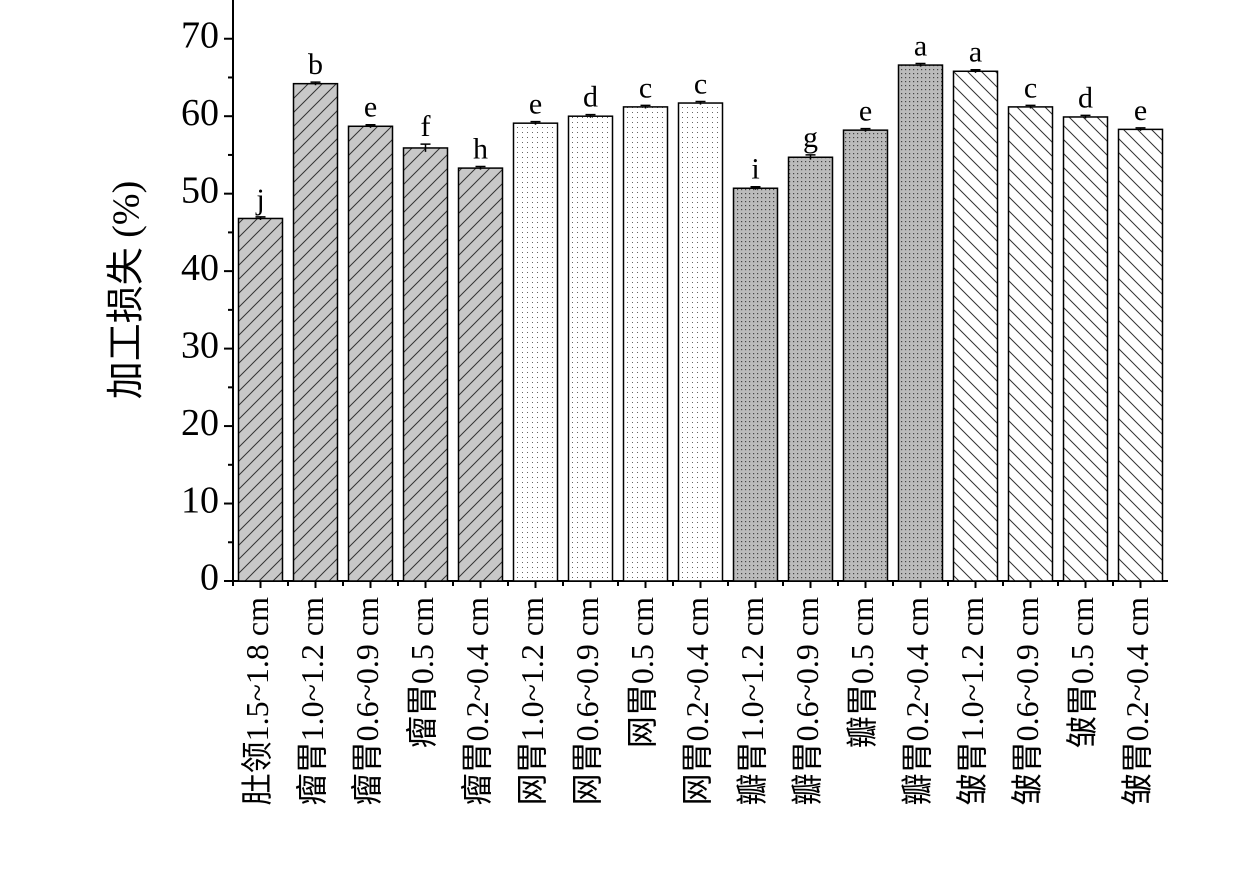 Image resolution: width=1260 pixels, height=888 pixels. Describe the element at coordinates (810, 137) in the screenshot. I see `value-label: g` at that location.